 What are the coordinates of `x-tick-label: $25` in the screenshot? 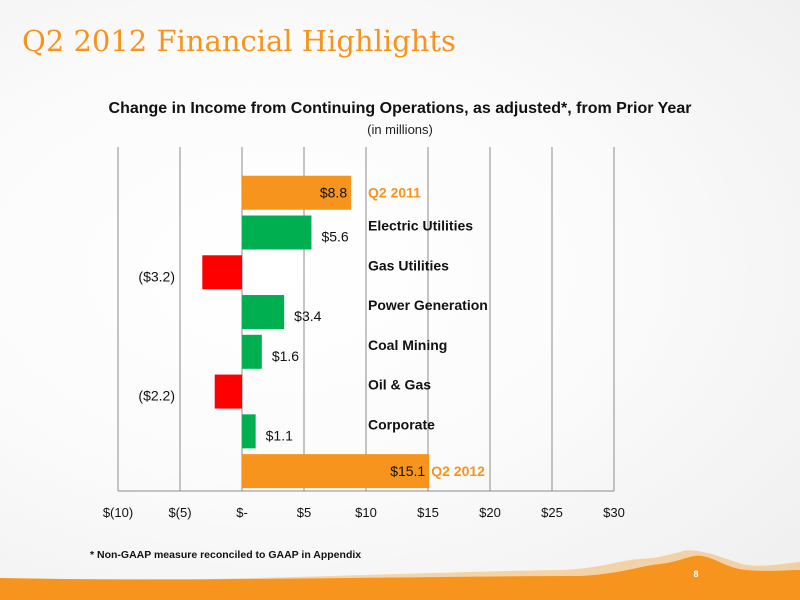 It's located at (552, 512).